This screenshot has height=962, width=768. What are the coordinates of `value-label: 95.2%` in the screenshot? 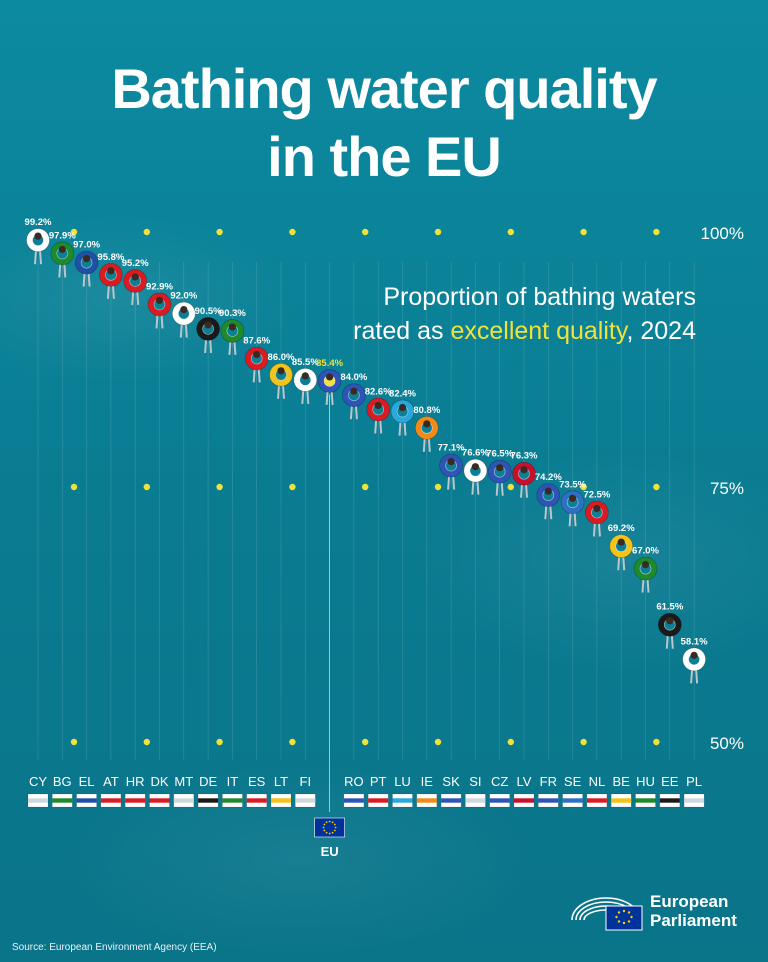 It's located at (135, 263).